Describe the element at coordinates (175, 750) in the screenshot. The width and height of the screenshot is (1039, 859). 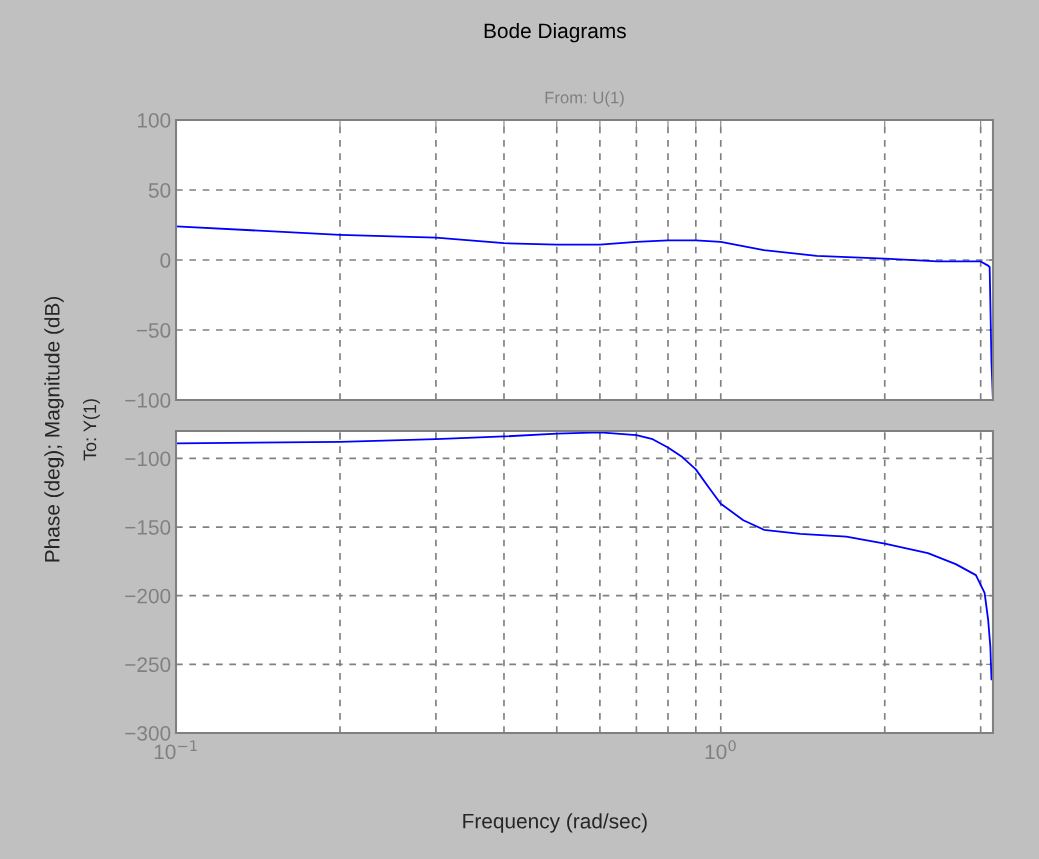
I see `x-tick-label: 10$^{−1}$` at that location.